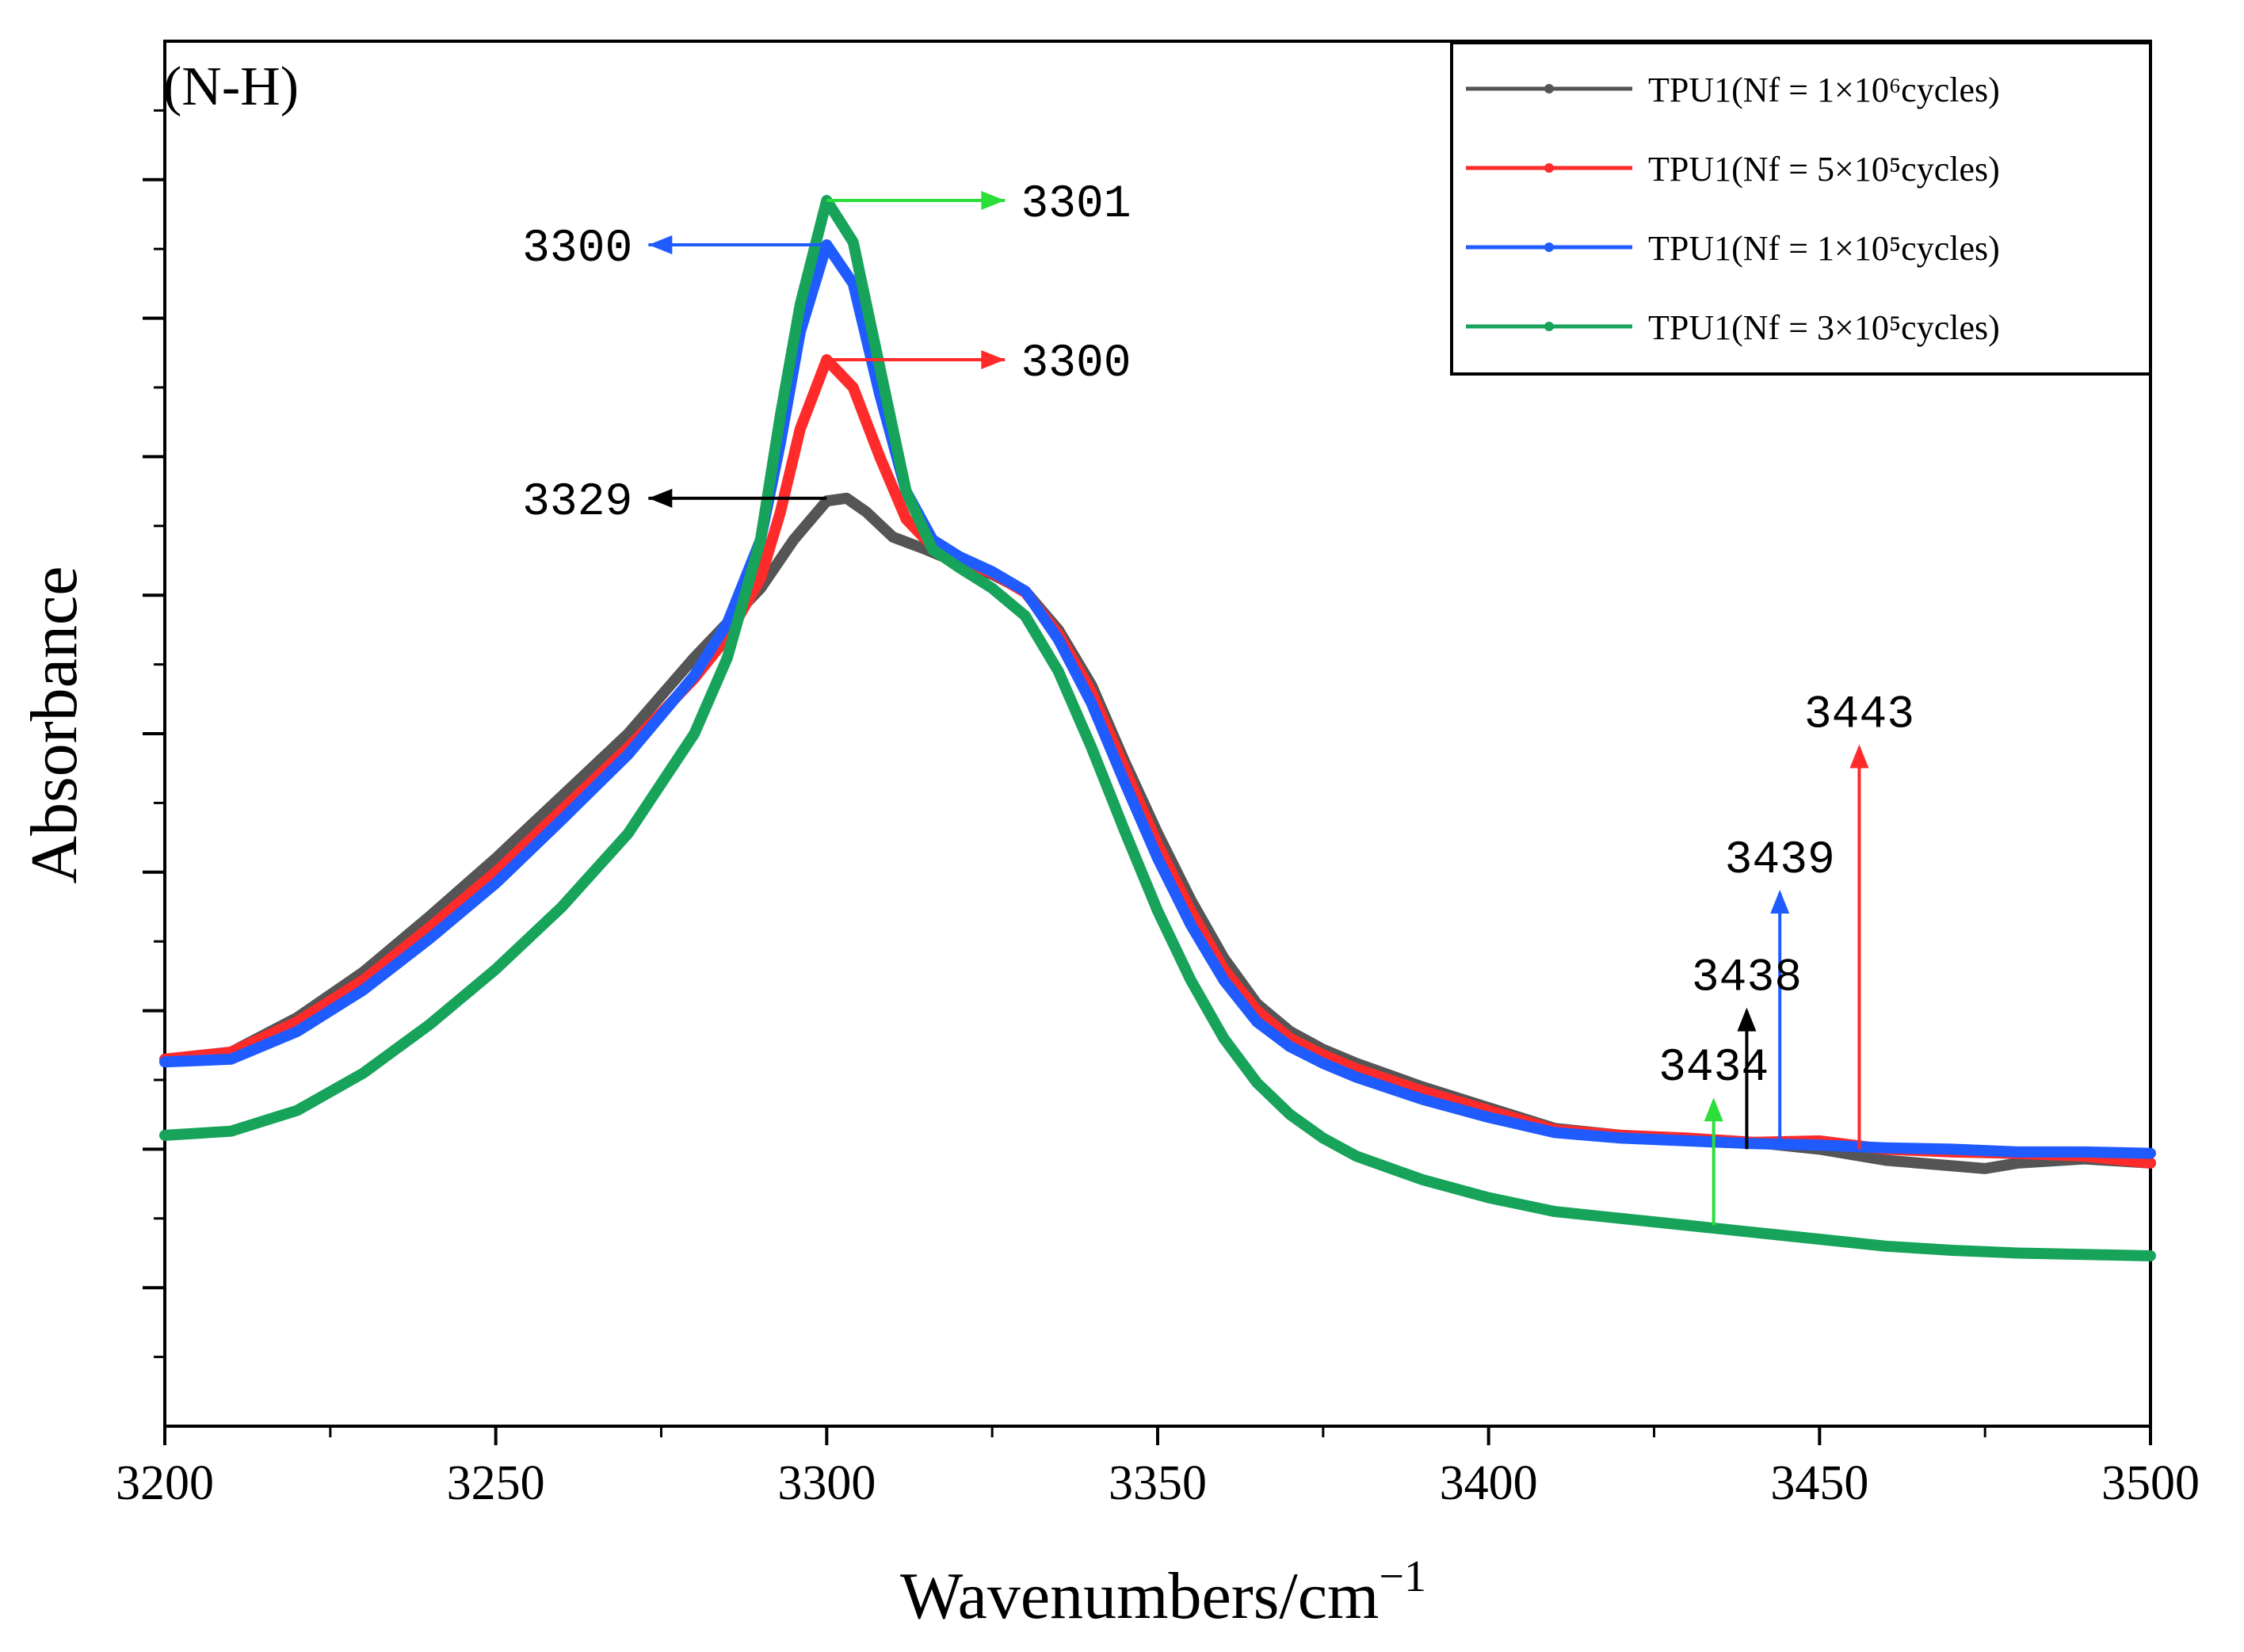 This screenshot has width=2244, height=1652. Describe the element at coordinates (1824, 327) in the screenshot. I see `legend-label: TPU1(Nf = 3×10⁵cycles)` at that location.